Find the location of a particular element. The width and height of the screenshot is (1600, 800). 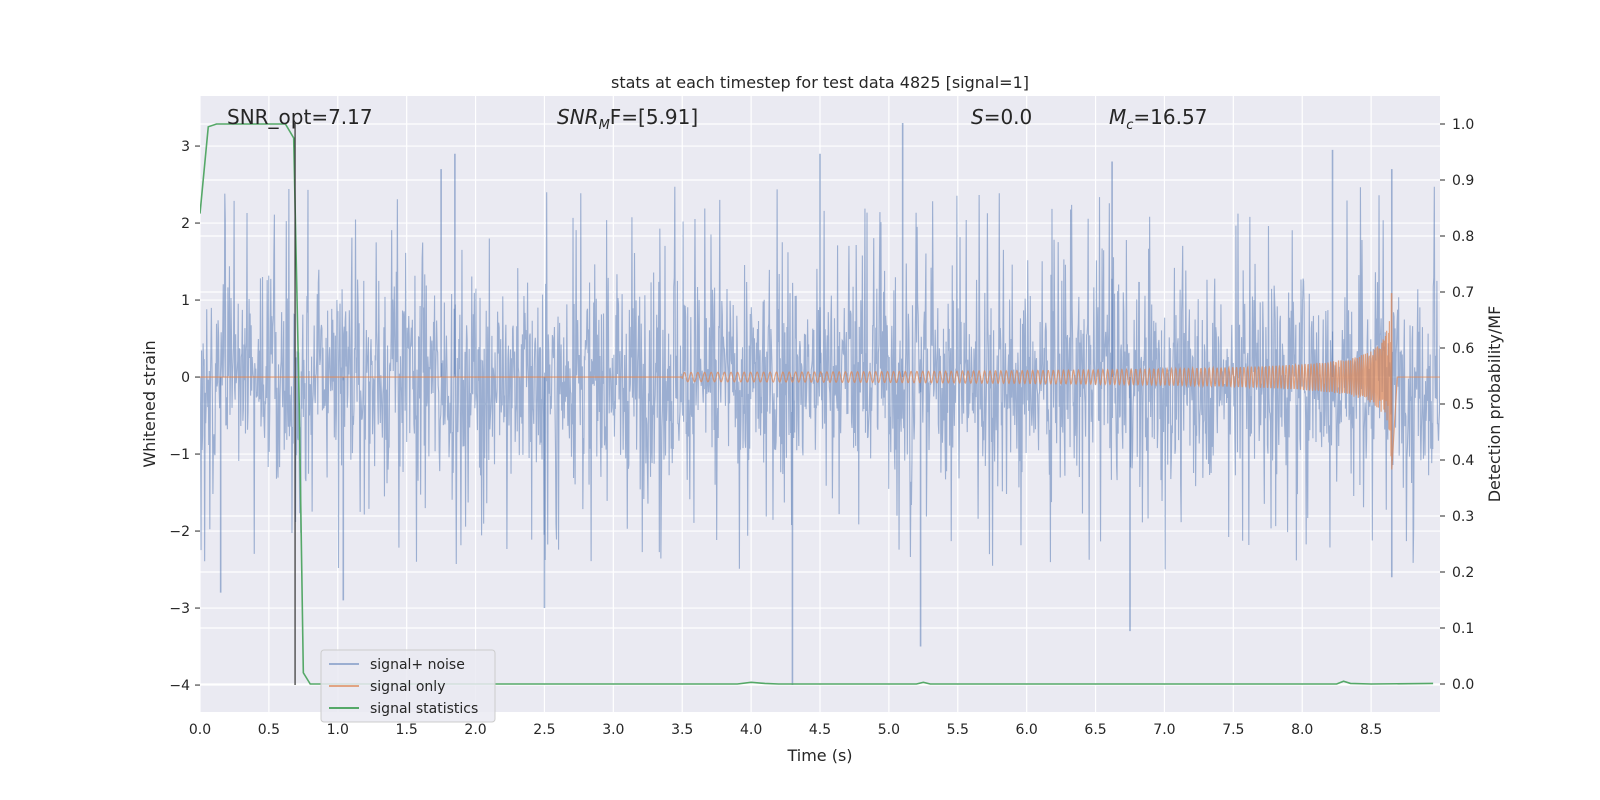

x-axis-label: Time (s) is located at coordinates (819, 755).